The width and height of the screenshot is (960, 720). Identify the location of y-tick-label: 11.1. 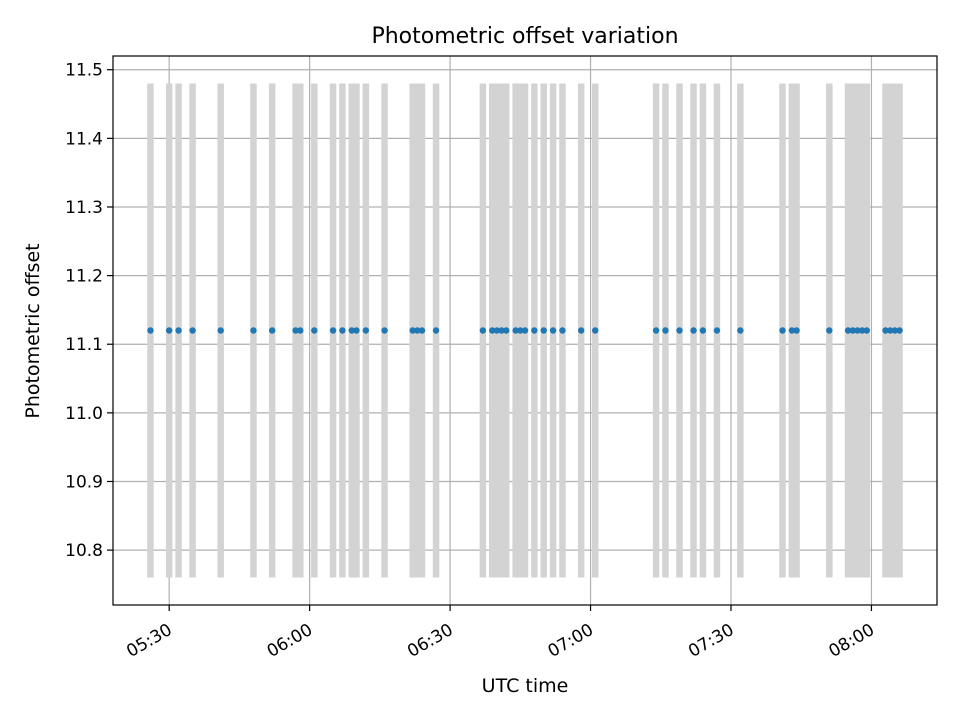
(84, 345).